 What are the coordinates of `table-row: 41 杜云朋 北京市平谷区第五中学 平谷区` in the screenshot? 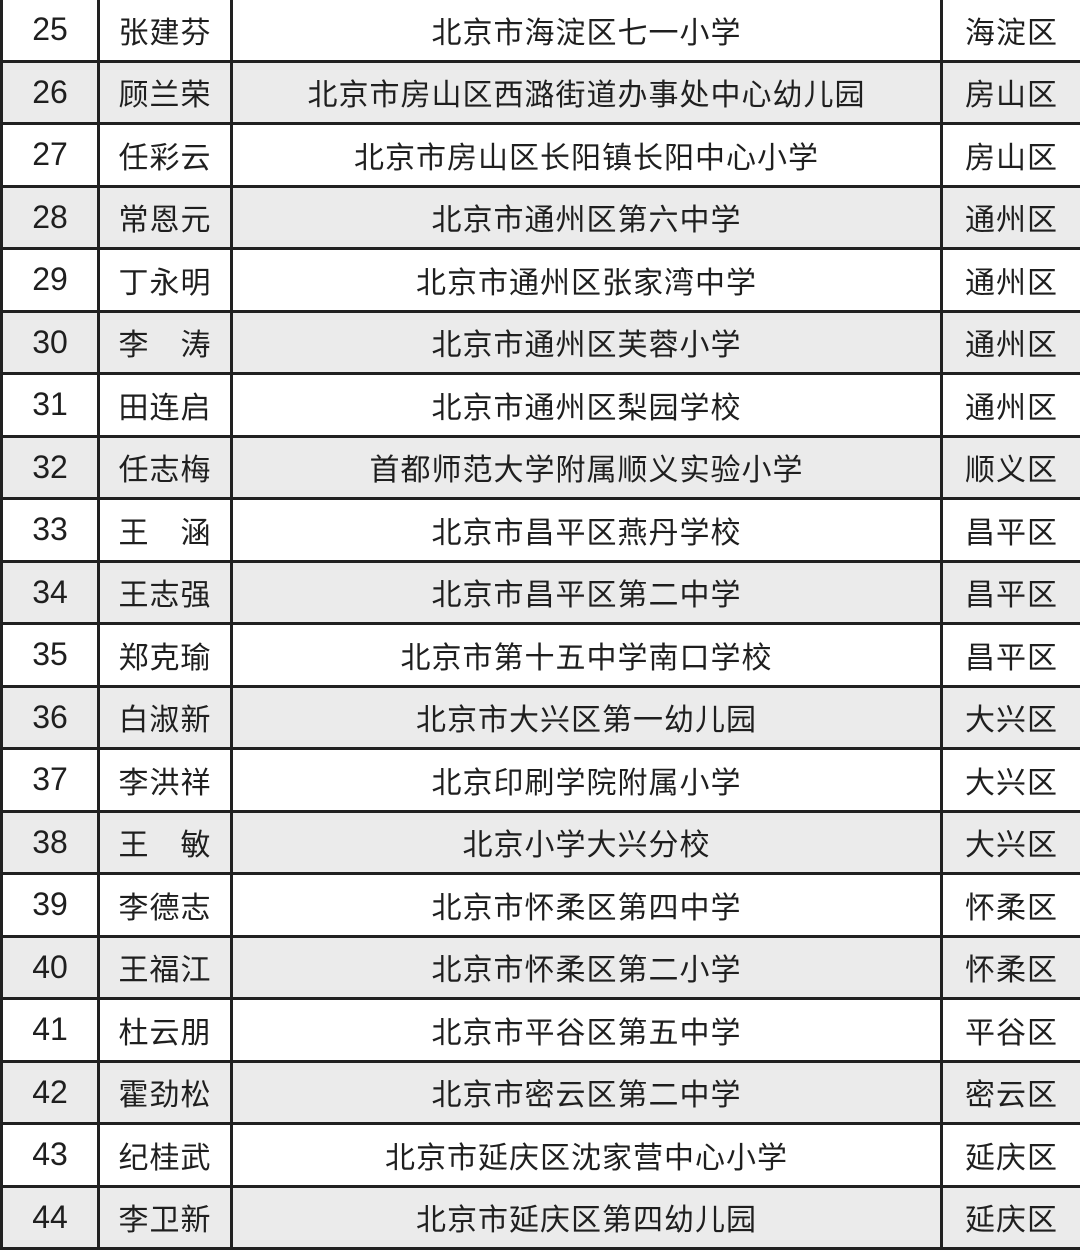 It's located at (541, 1031).